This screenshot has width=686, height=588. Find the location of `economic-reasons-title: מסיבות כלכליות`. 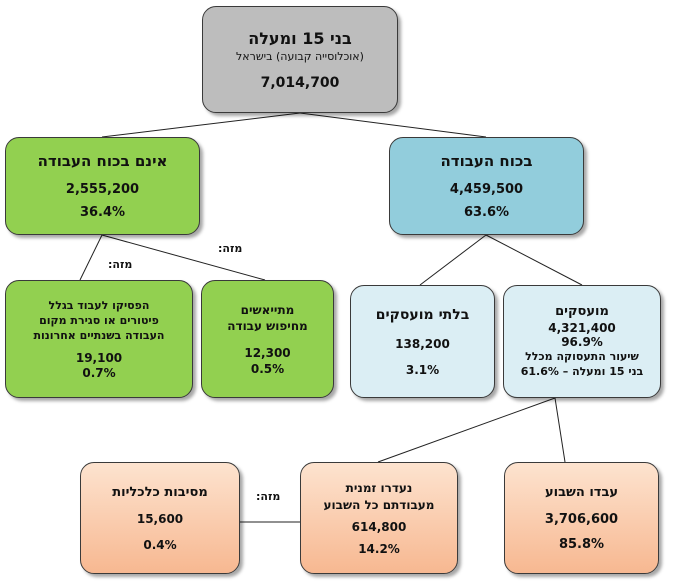

economic-reasons-title: מסיבות כלכליות is located at coordinates (160, 492).